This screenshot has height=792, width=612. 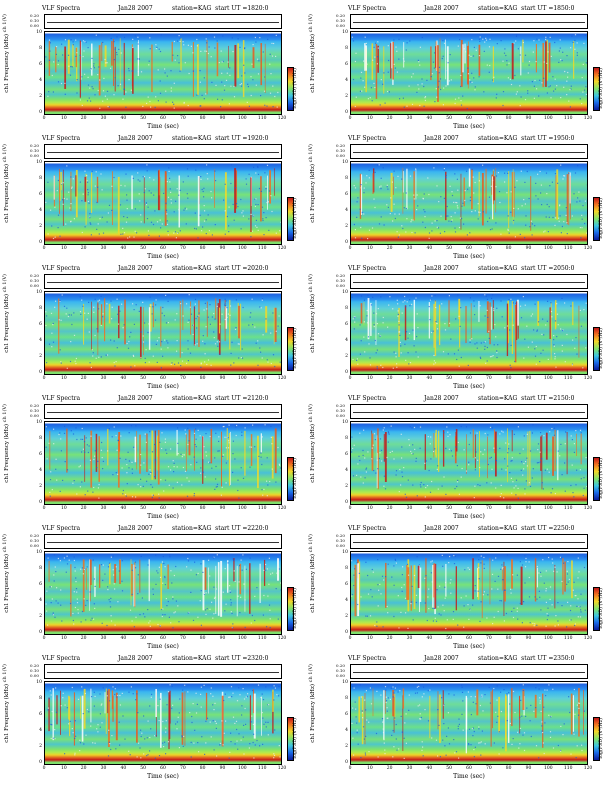 What do you see at coordinates (526, 268) in the screenshot?
I see `title-station-start: station=KAG start UT =2050:0` at bounding box center [526, 268].